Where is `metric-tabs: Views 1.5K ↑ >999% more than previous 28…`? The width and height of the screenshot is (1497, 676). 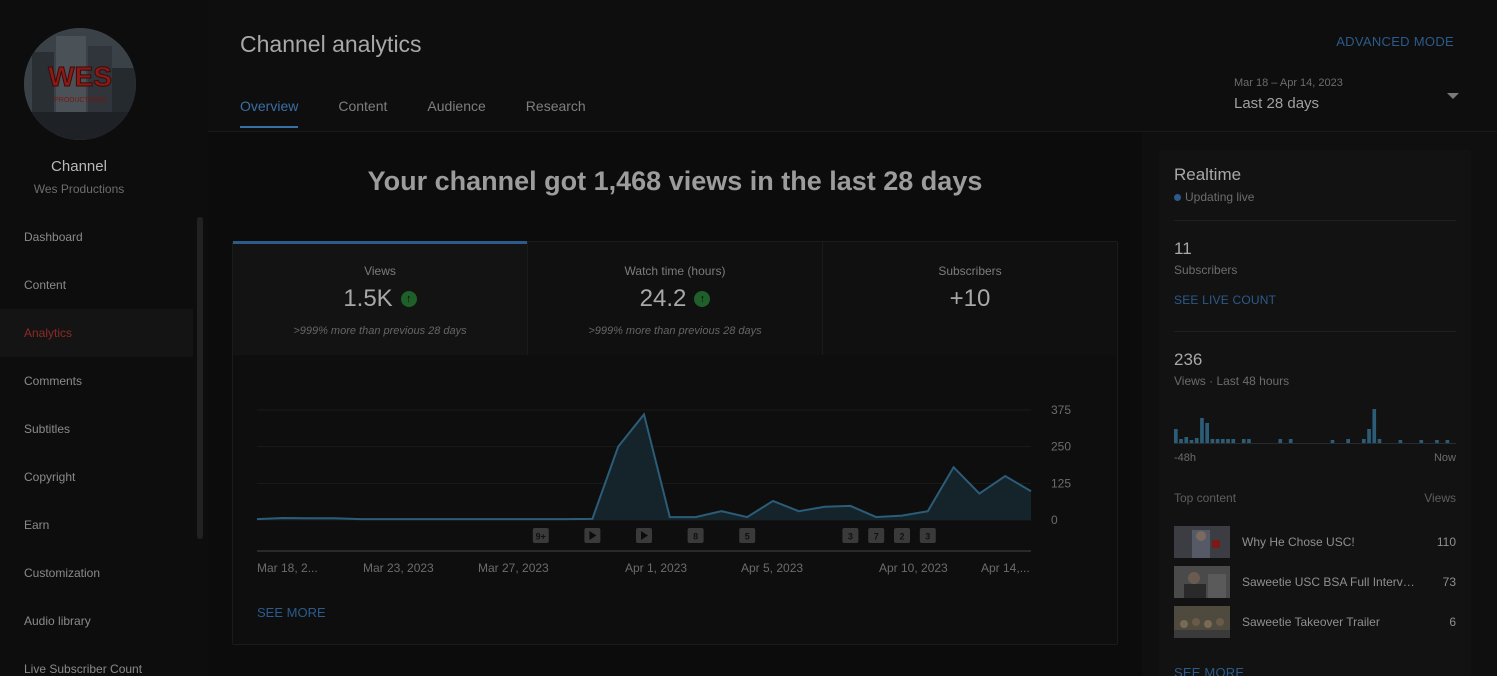
metric-tabs: Views 1.5K ↑ >999% more than previous 28… is located at coordinates (675, 298).